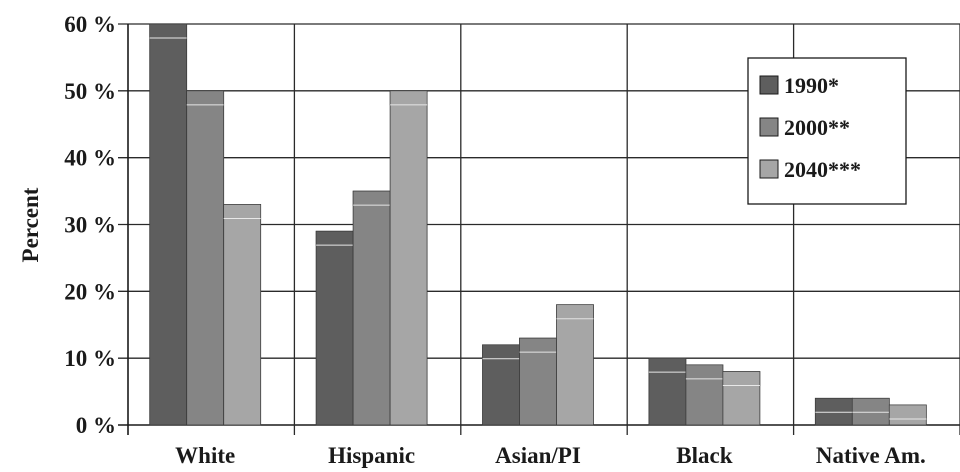  What do you see at coordinates (30, 224) in the screenshot?
I see `y-axis-label: Percent` at bounding box center [30, 224].